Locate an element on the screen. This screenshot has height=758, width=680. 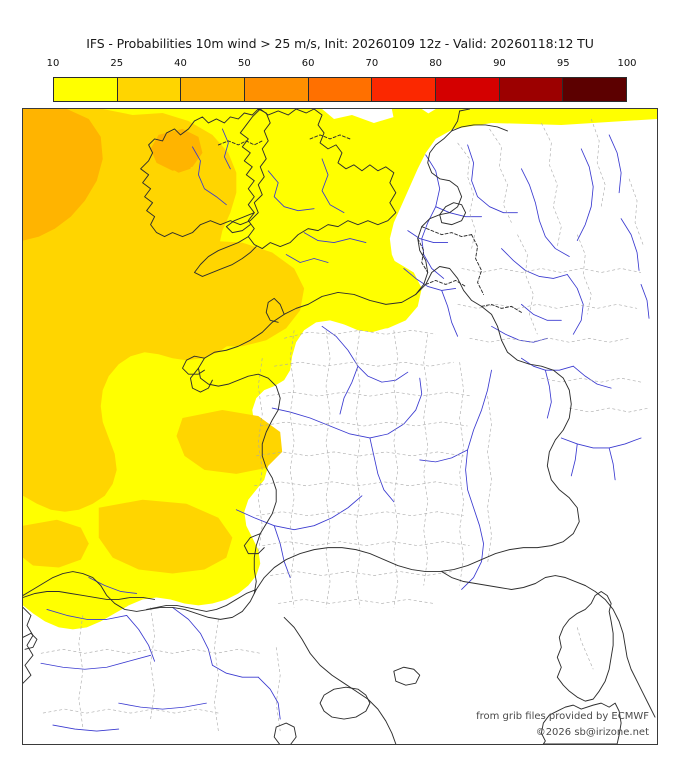
coast-great-britain is located at coordinates (318, 179).